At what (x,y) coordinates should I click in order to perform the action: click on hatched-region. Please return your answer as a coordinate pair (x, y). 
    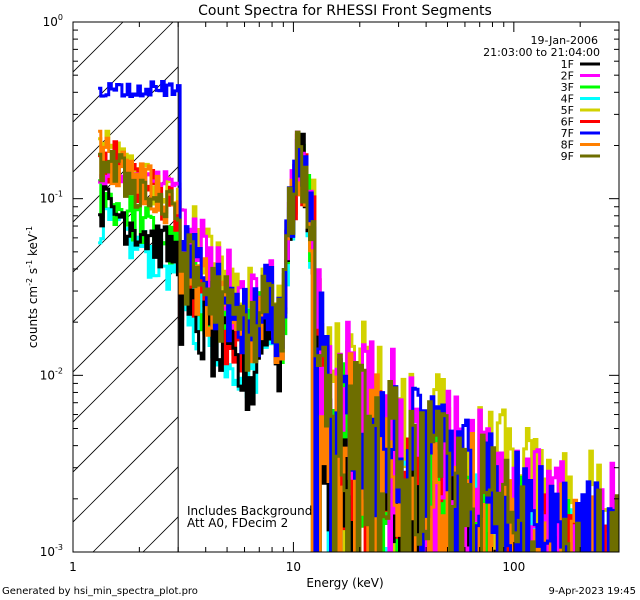
    Looking at the image, I should click on (126, 287).